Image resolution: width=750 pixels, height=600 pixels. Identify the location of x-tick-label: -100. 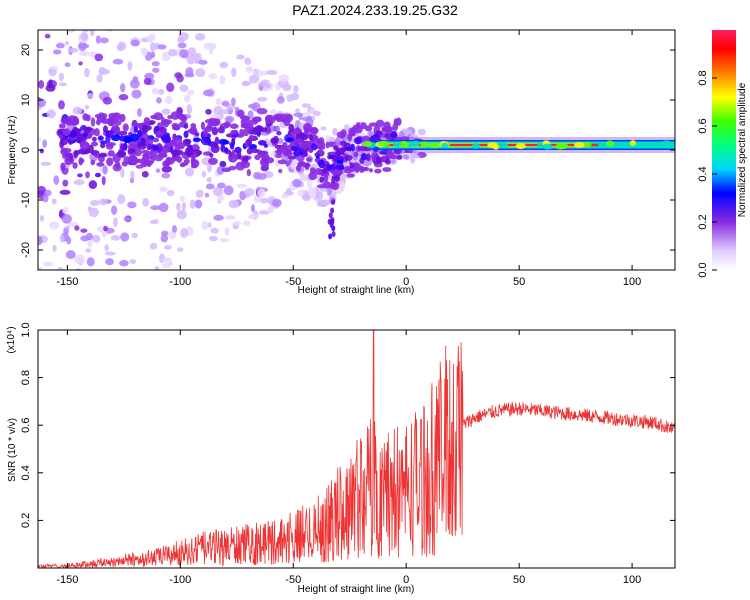
(180, 580).